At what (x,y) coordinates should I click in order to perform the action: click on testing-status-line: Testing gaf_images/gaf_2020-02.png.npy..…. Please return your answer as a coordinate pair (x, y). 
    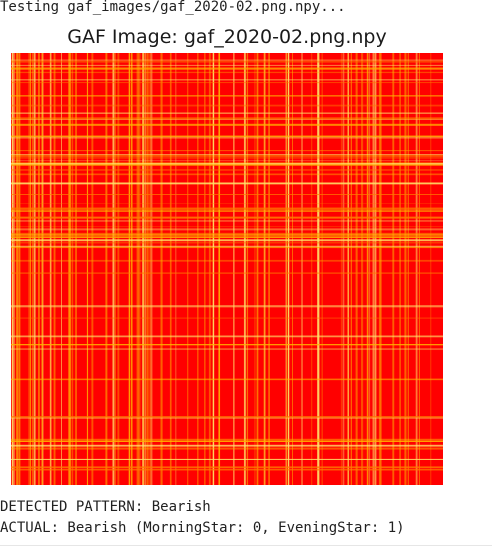
    Looking at the image, I should click on (173, 7).